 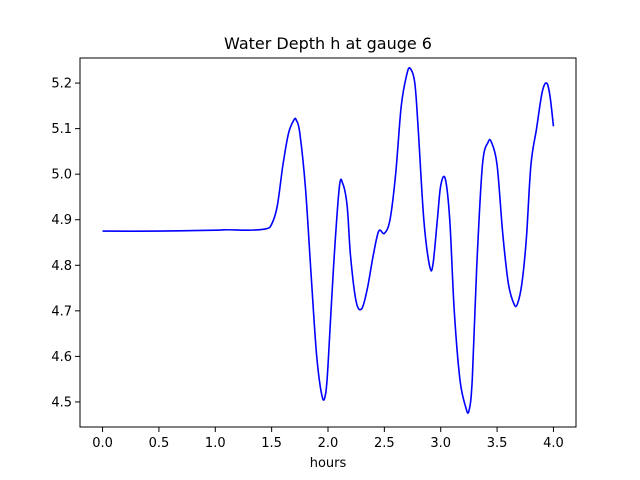 What do you see at coordinates (102, 443) in the screenshot?
I see `x-tick-label: 0.0` at bounding box center [102, 443].